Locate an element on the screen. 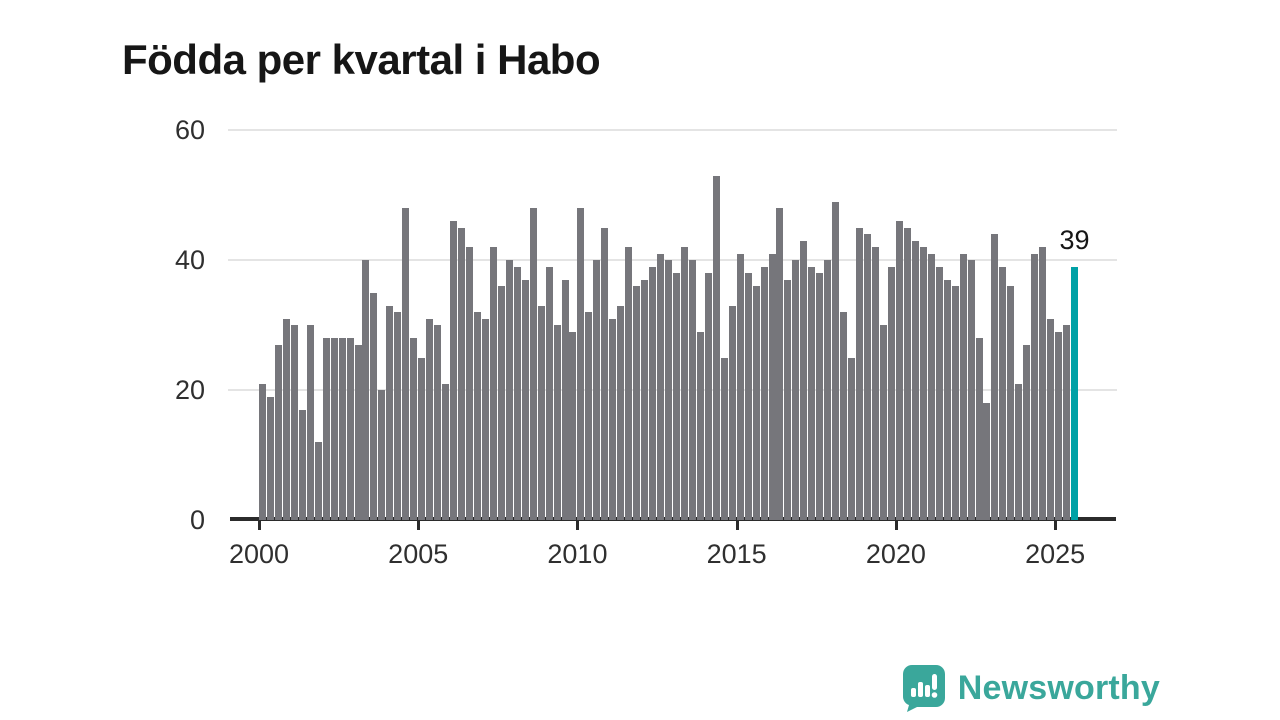 The image size is (1280, 720). highlight-value-label: 39 is located at coordinates (1074, 239).